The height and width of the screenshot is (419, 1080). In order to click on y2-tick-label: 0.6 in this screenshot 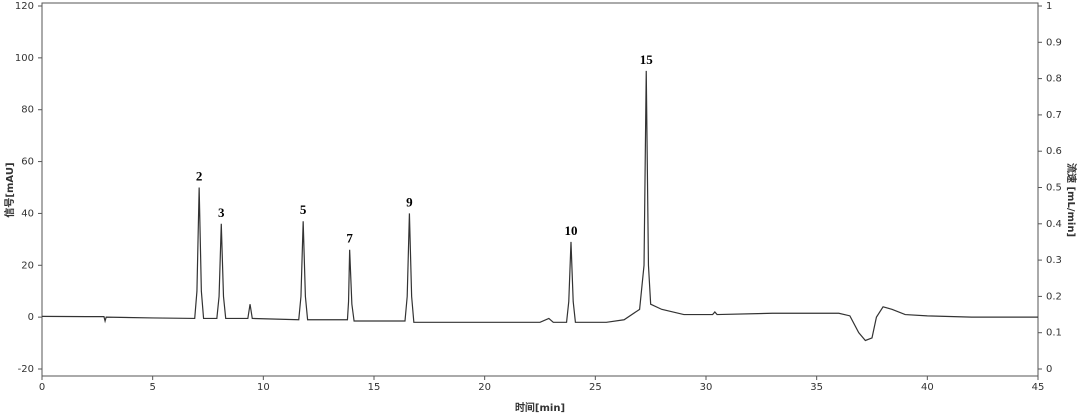, I will do `click(1054, 151)`.